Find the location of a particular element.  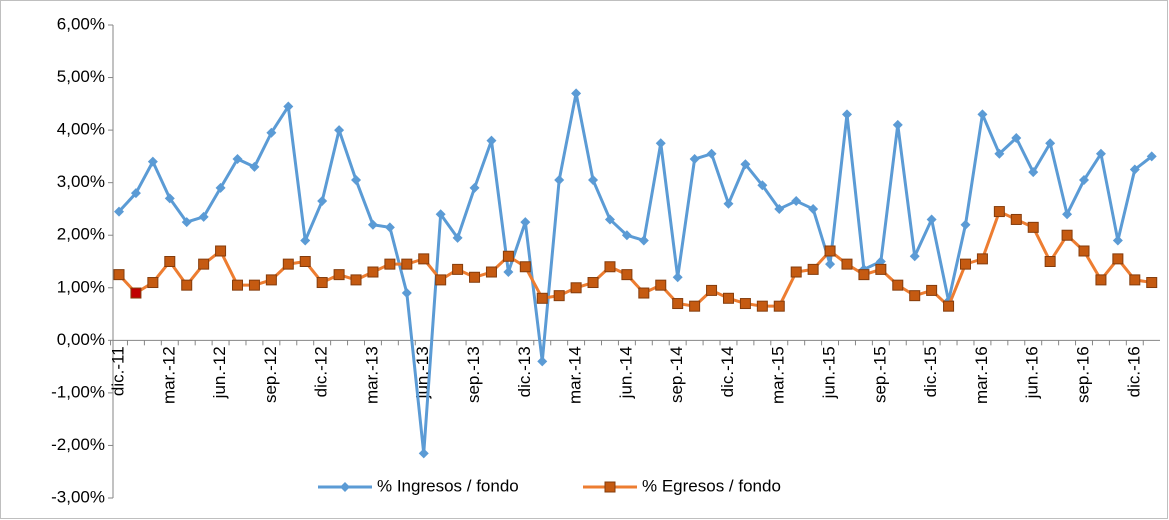

x-tick-label: sep.-14 is located at coordinates (676, 374).